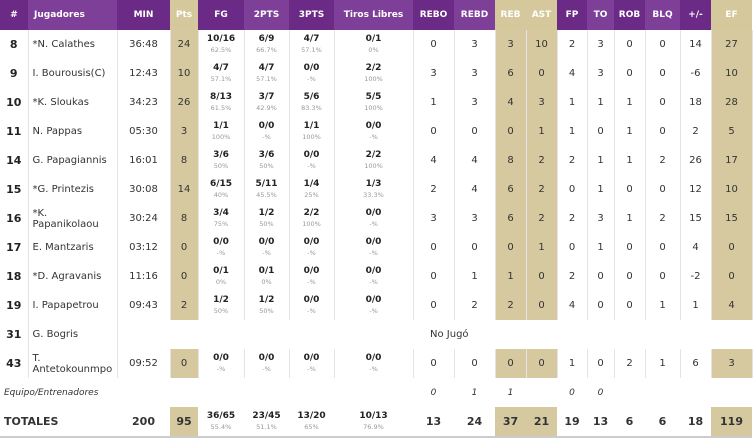  Describe the element at coordinates (266, 15) in the screenshot. I see `column-header: 2PTS` at that location.